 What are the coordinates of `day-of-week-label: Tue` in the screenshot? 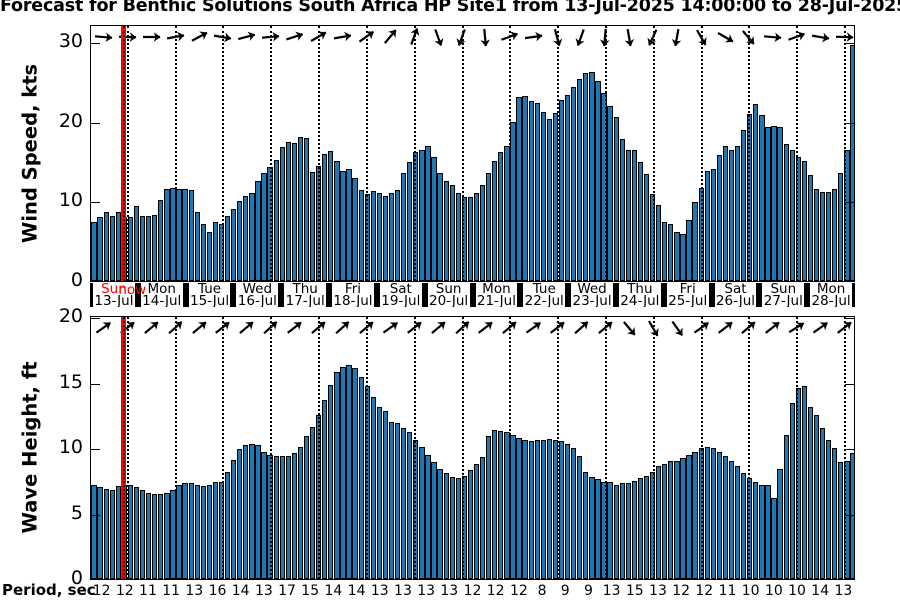 It's located at (544, 290).